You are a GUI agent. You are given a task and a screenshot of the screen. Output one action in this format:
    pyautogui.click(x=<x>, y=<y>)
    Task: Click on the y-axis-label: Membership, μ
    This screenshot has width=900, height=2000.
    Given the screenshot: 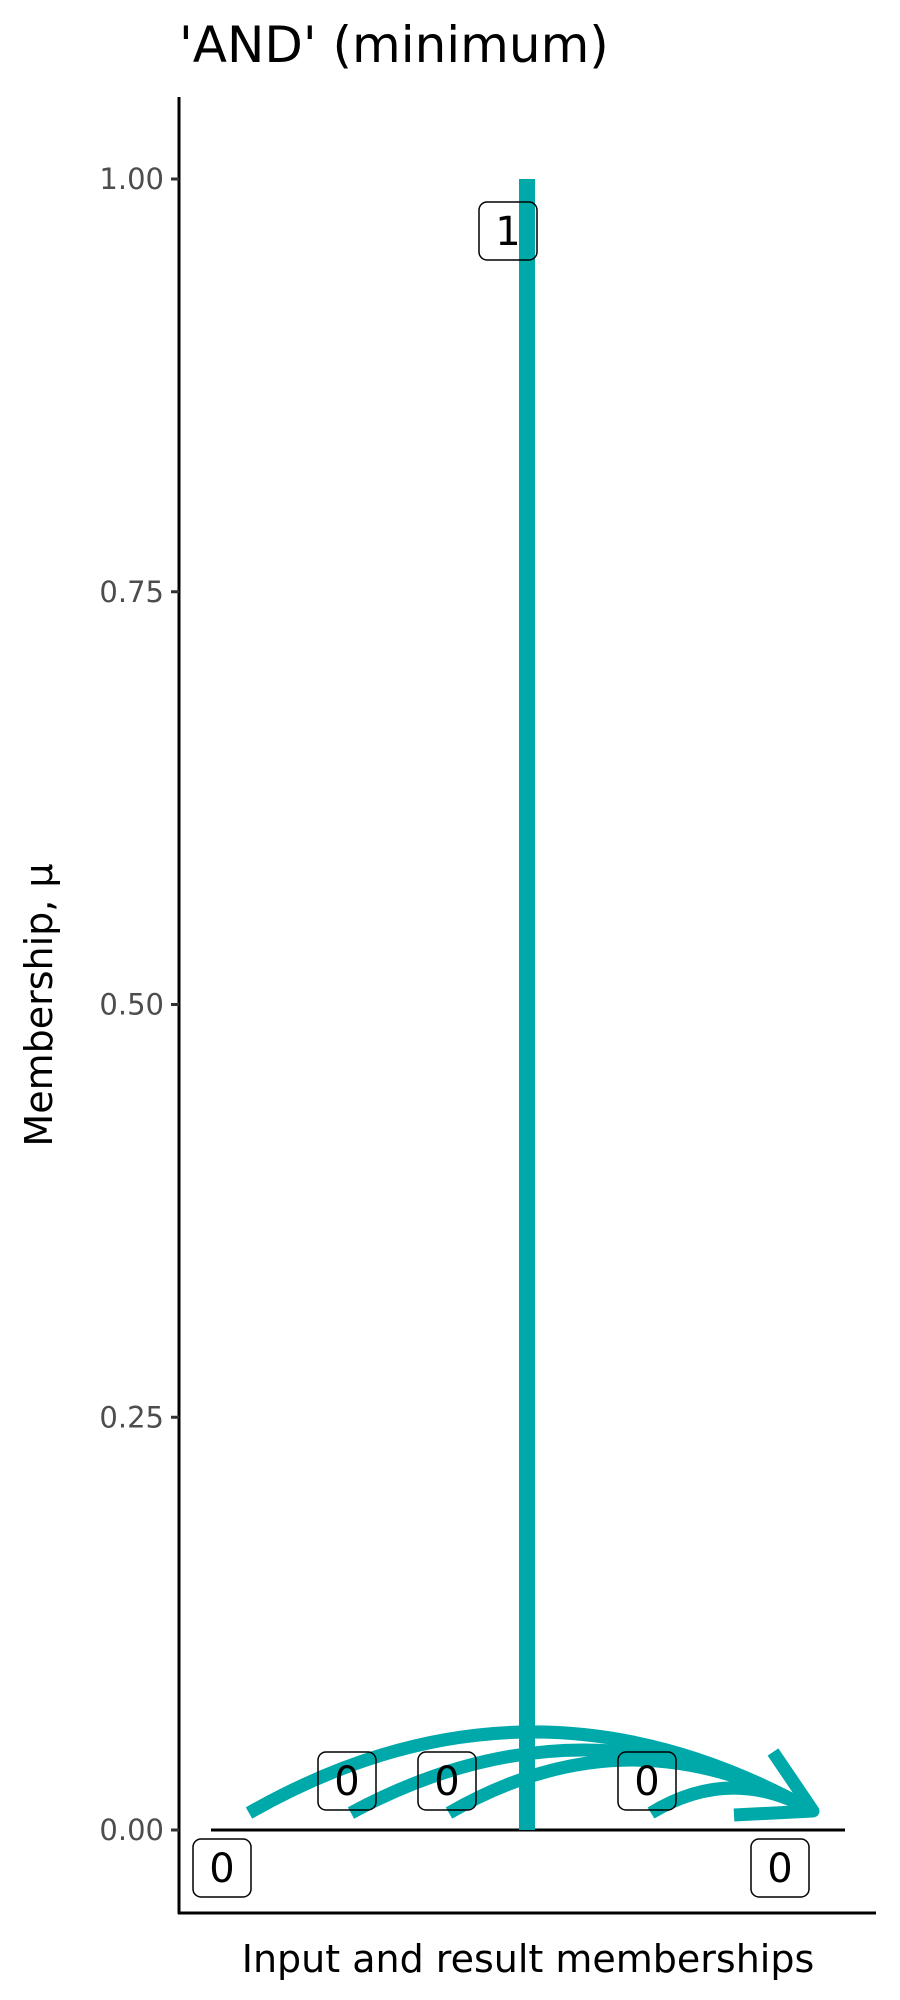 What is the action you would take?
    pyautogui.click(x=39, y=1004)
    